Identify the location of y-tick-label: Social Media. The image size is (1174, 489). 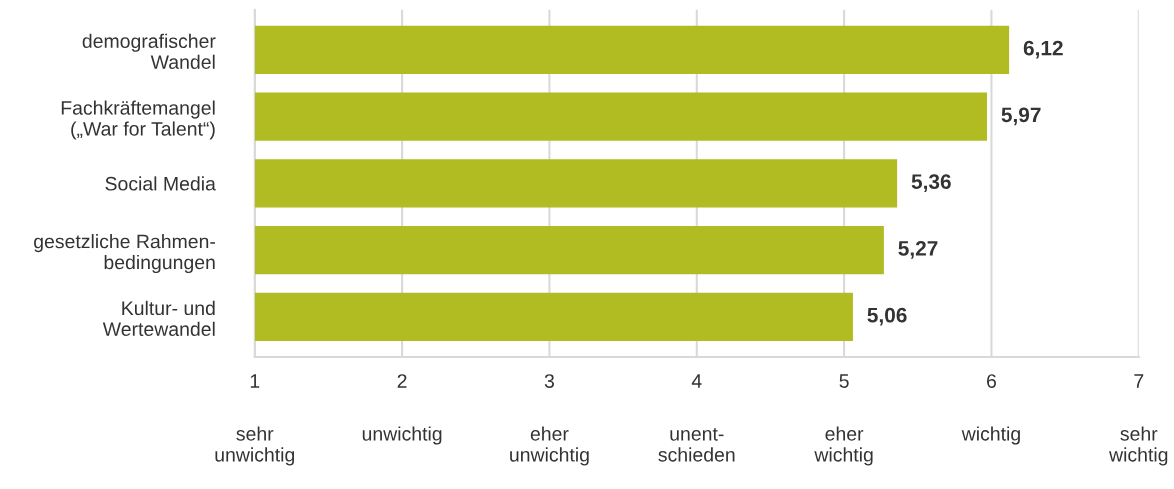
(160, 183).